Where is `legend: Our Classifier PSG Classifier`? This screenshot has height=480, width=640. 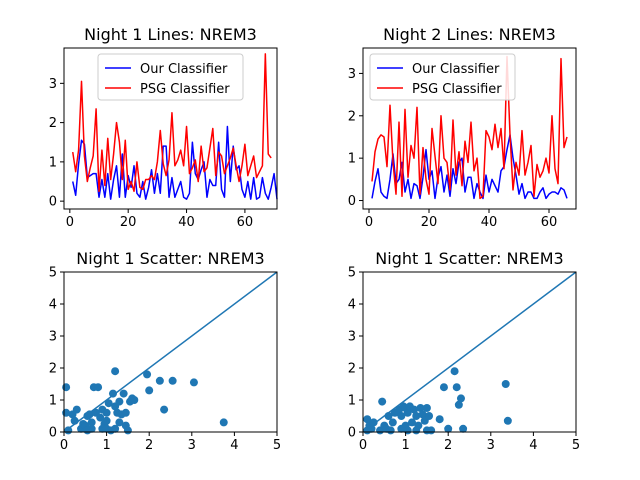
legend: Our Classifier PSG Classifier is located at coordinates (442, 77).